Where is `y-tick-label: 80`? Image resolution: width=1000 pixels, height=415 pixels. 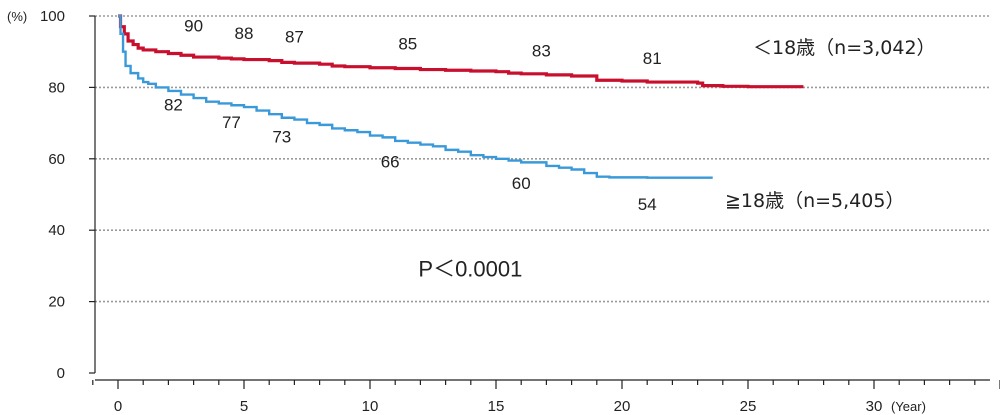
y-tick-label: 80 is located at coordinates (56, 87).